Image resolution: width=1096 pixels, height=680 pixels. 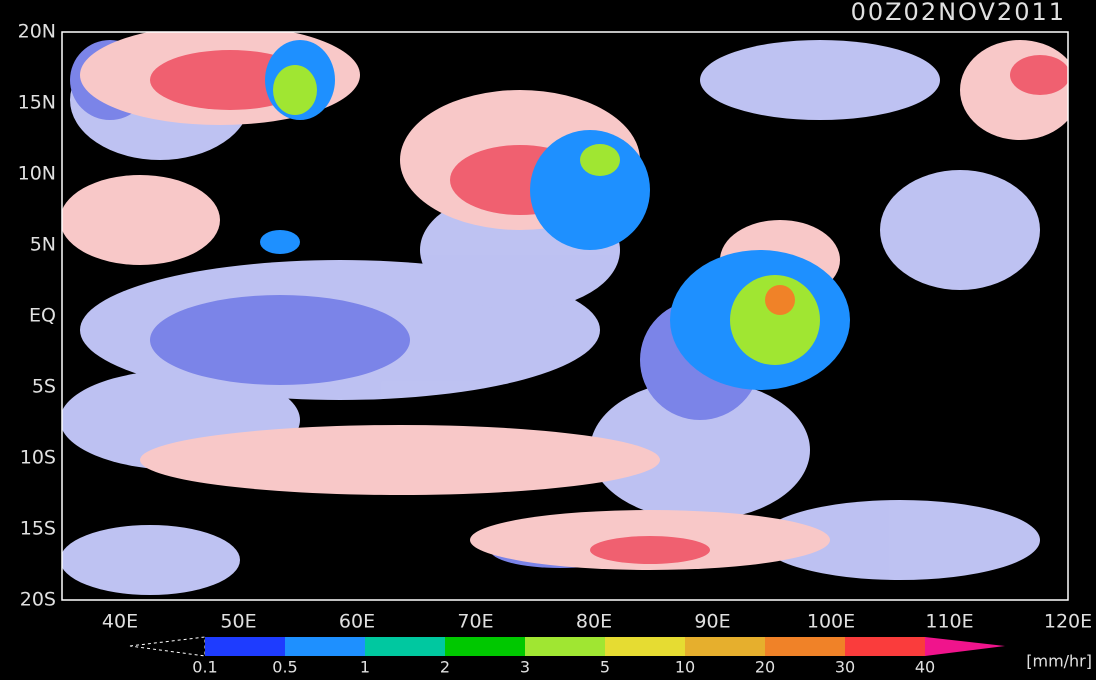 What do you see at coordinates (831, 622) in the screenshot?
I see `longitude-label: 100E` at bounding box center [831, 622].